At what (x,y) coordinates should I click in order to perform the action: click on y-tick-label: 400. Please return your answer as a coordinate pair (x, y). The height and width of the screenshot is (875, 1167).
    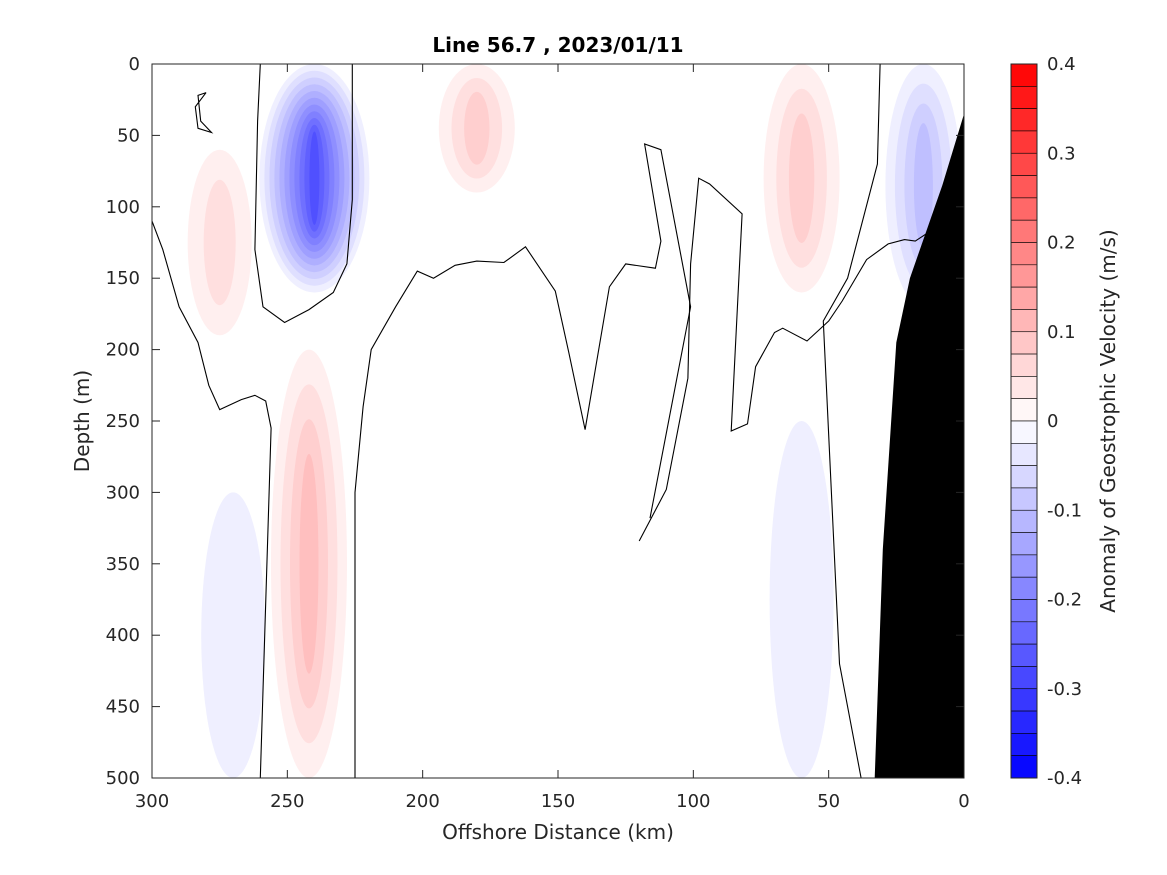
    Looking at the image, I should click on (123, 635).